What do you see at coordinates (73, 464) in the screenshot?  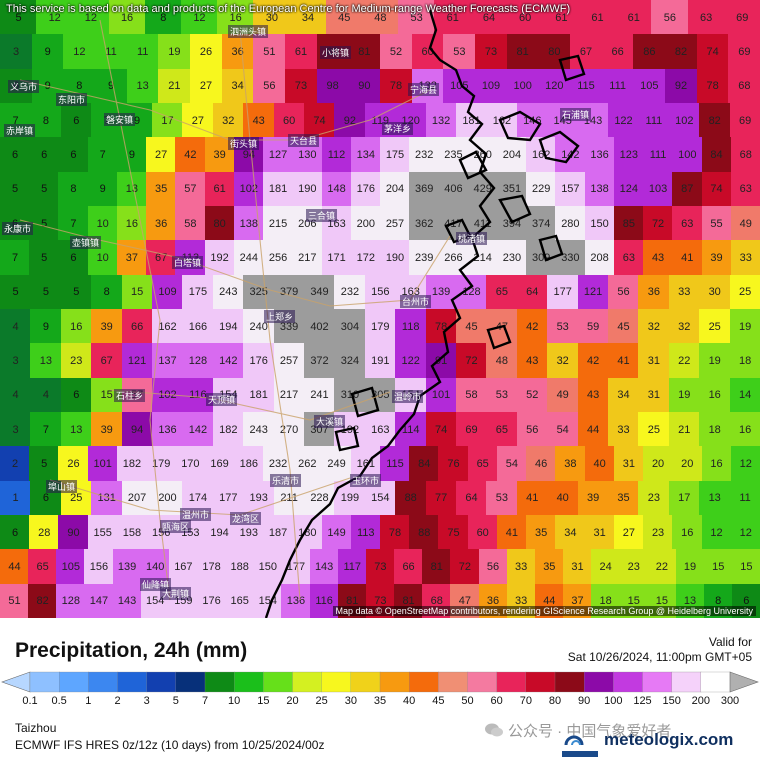 I see `grid-value: 26` at bounding box center [73, 464].